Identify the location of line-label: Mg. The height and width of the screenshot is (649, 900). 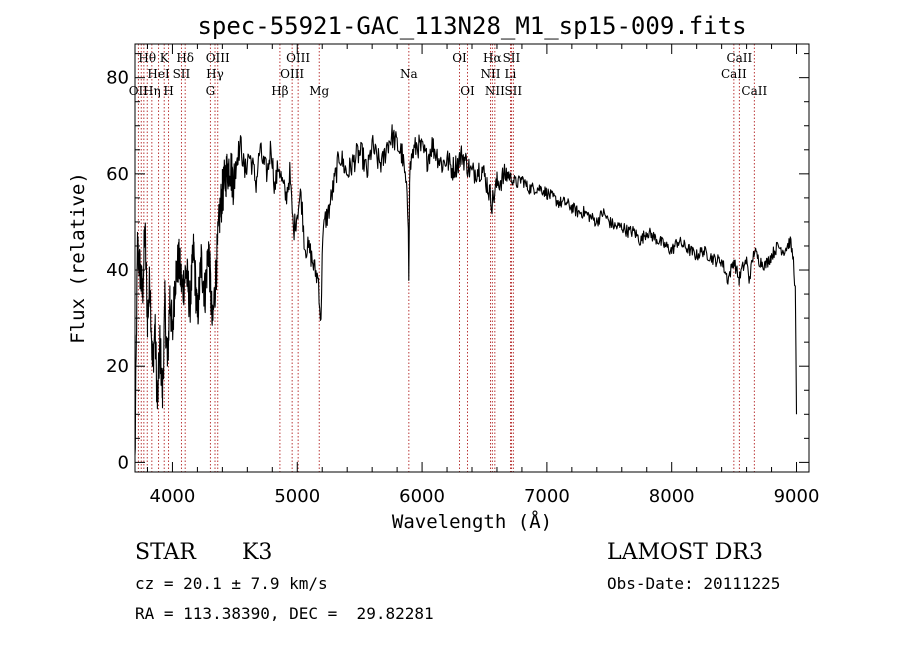
(319, 91).